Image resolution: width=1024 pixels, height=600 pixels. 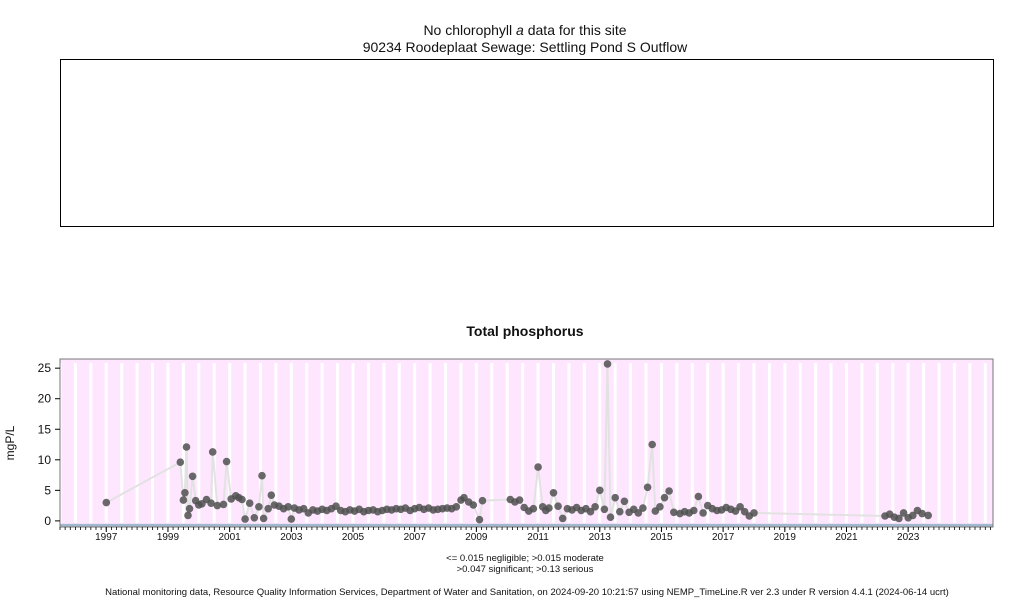 I want to click on x-tick-label: 2003, so click(x=291, y=537).